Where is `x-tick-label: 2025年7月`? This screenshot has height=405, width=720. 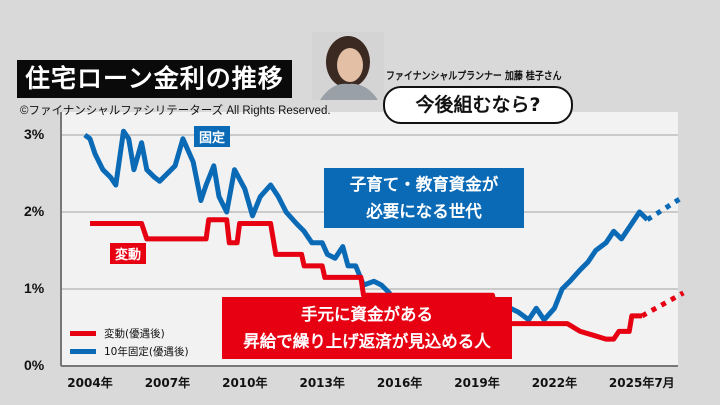
x-tick-label: 2025年7月 is located at coordinates (641, 383).